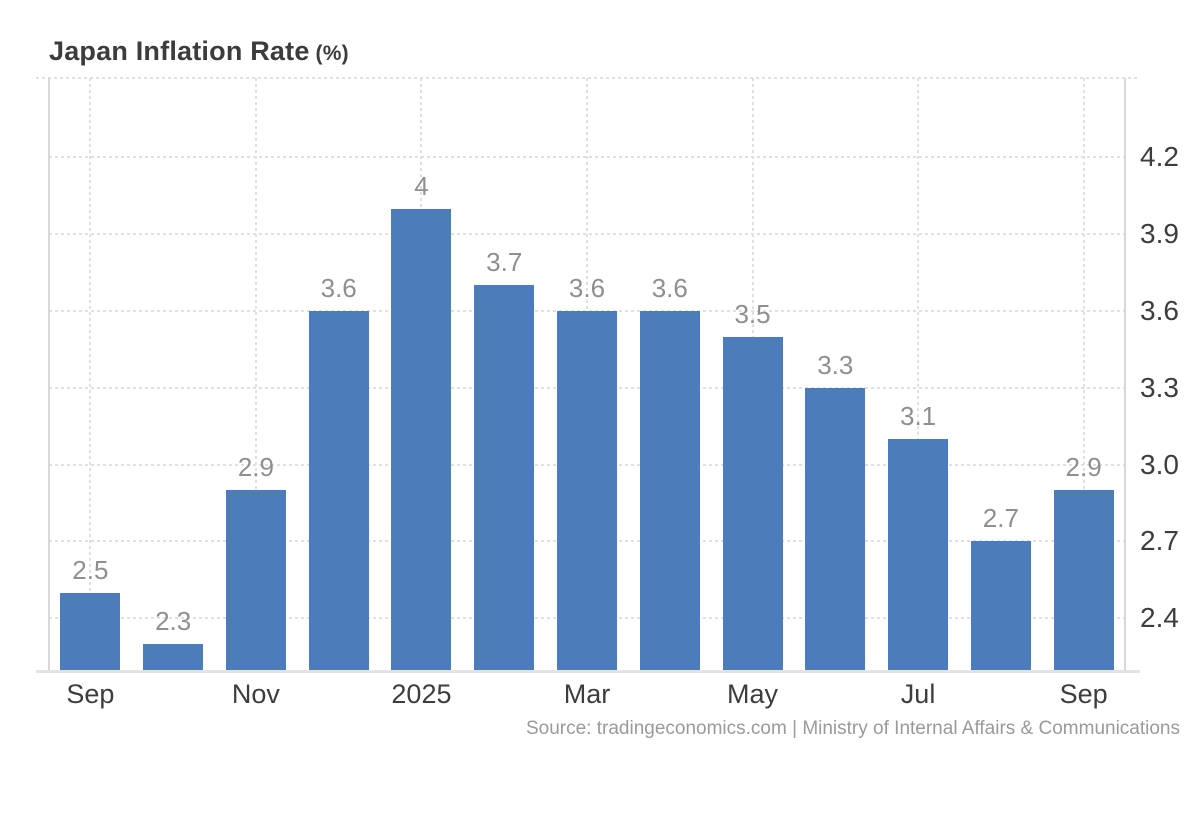  What do you see at coordinates (669, 491) in the screenshot?
I see `bar-apr` at bounding box center [669, 491].